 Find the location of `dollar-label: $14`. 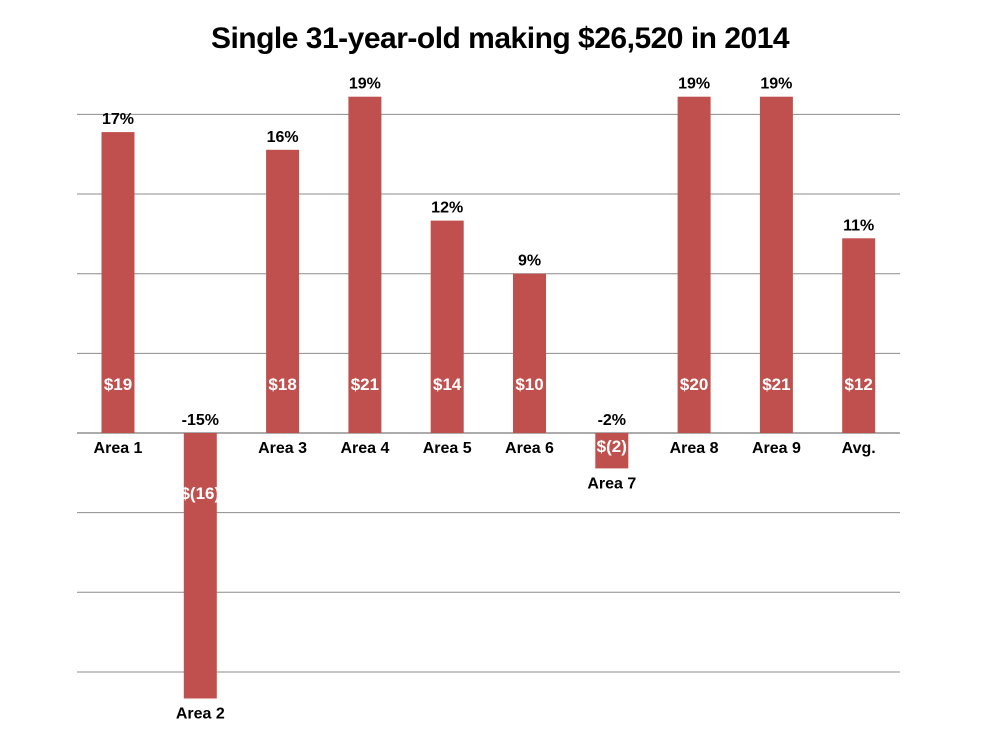

dollar-label: $14 is located at coordinates (447, 384).